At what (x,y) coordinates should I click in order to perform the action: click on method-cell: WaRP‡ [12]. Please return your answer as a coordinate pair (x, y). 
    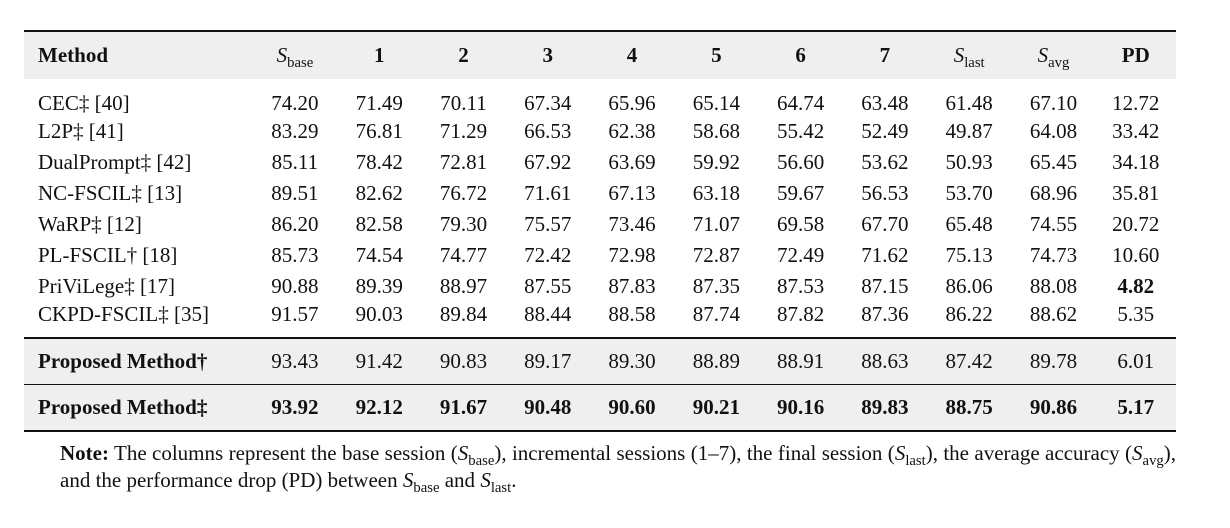
    Looking at the image, I should click on (90, 224).